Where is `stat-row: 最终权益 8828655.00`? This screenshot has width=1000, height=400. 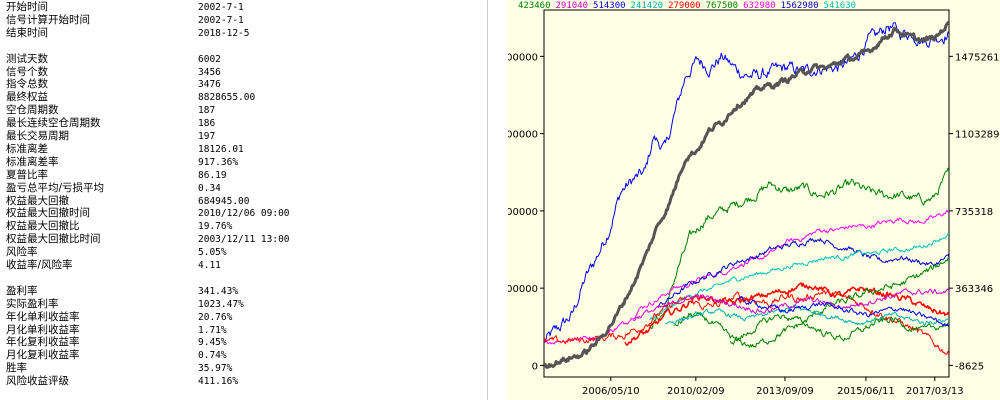
stat-row: 最终权益 8828655.00 is located at coordinates (244, 97).